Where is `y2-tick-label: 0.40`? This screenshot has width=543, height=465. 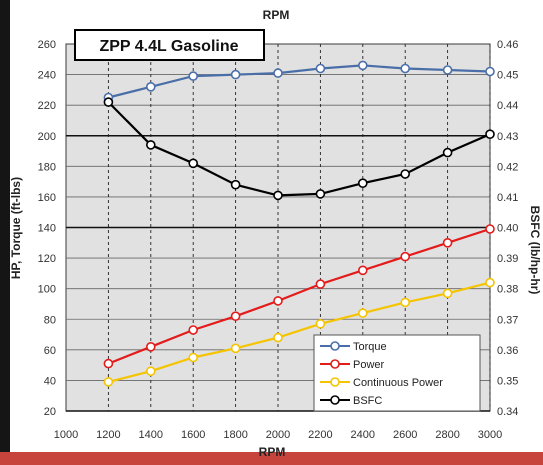 y2-tick-label: 0.40 is located at coordinates (507, 229).